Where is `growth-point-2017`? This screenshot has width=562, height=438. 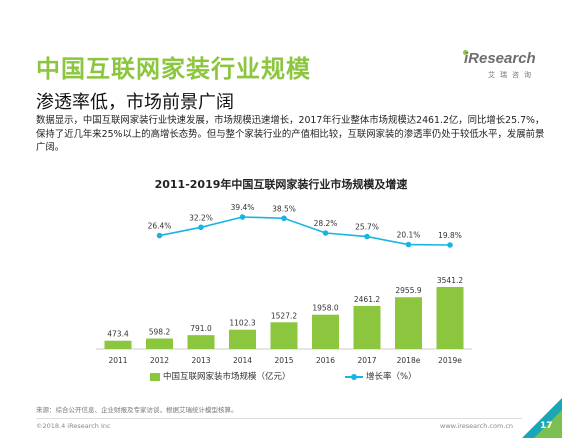
growth-point-2017 is located at coordinates (367, 236).